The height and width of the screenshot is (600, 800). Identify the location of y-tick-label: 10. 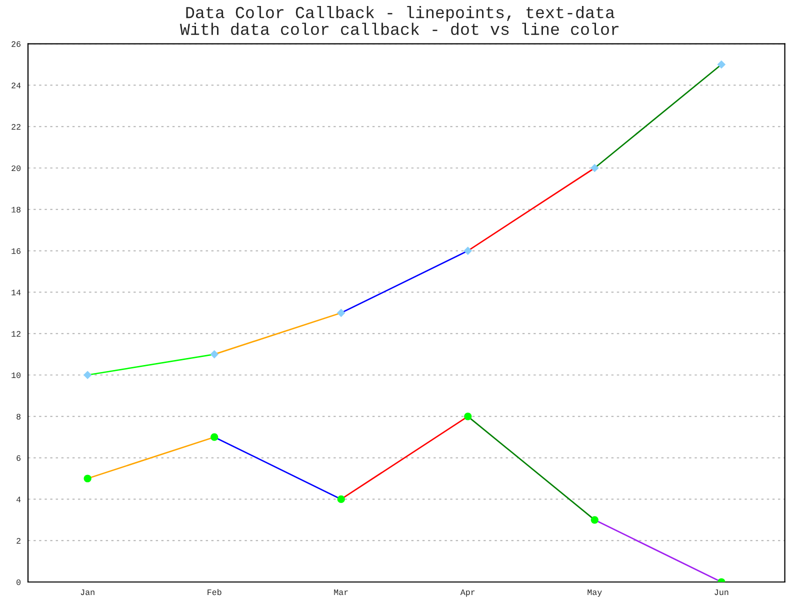
(16, 375).